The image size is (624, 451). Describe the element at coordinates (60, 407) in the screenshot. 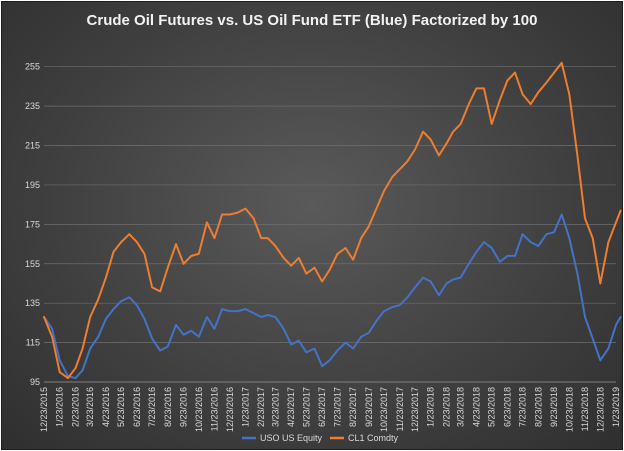

I see `x-tick-label: 1/23/2016` at that location.